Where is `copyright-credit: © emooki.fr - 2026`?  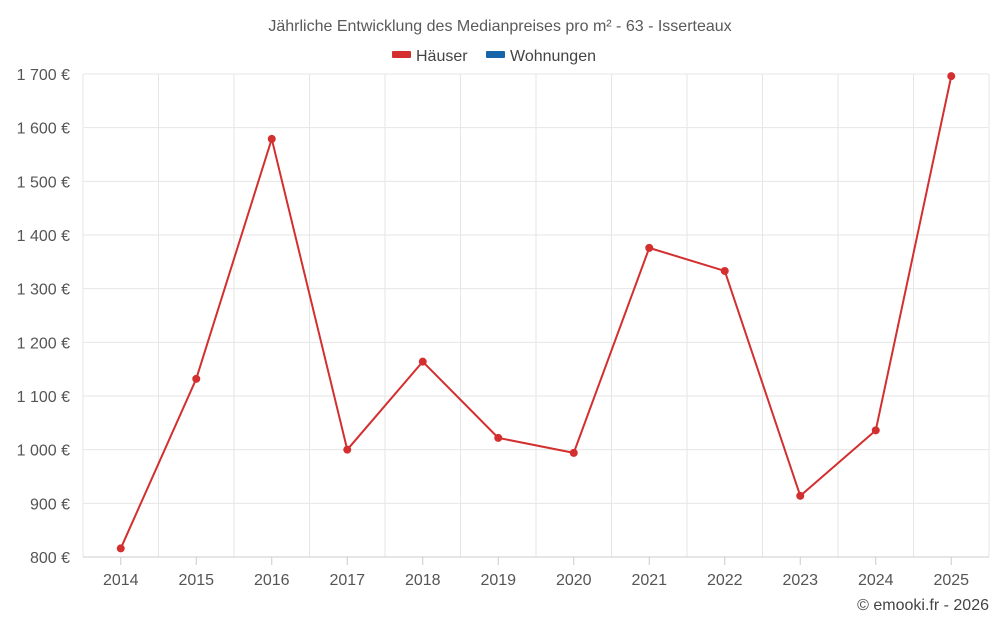
copyright-credit: © emooki.fr - 2026 is located at coordinates (923, 605).